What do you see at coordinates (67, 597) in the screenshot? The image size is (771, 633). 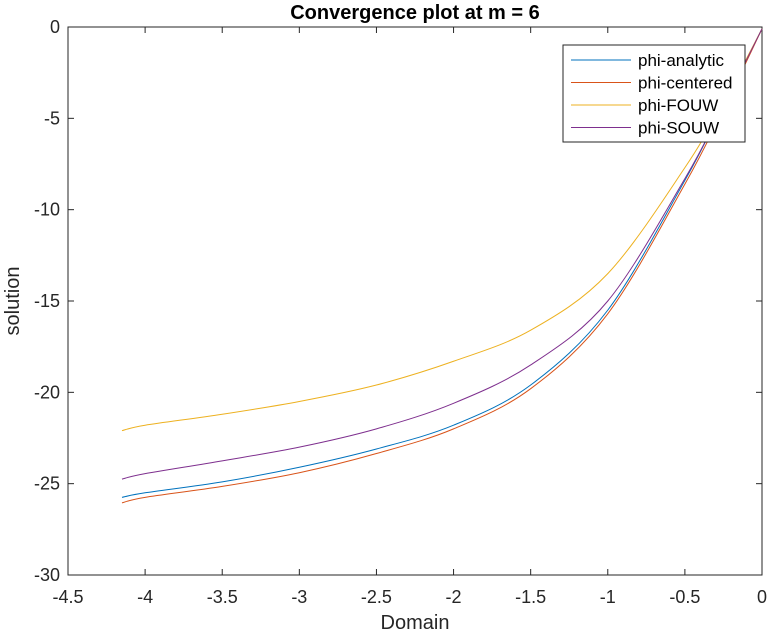 I see `x-tick-label: -4.5` at bounding box center [67, 597].